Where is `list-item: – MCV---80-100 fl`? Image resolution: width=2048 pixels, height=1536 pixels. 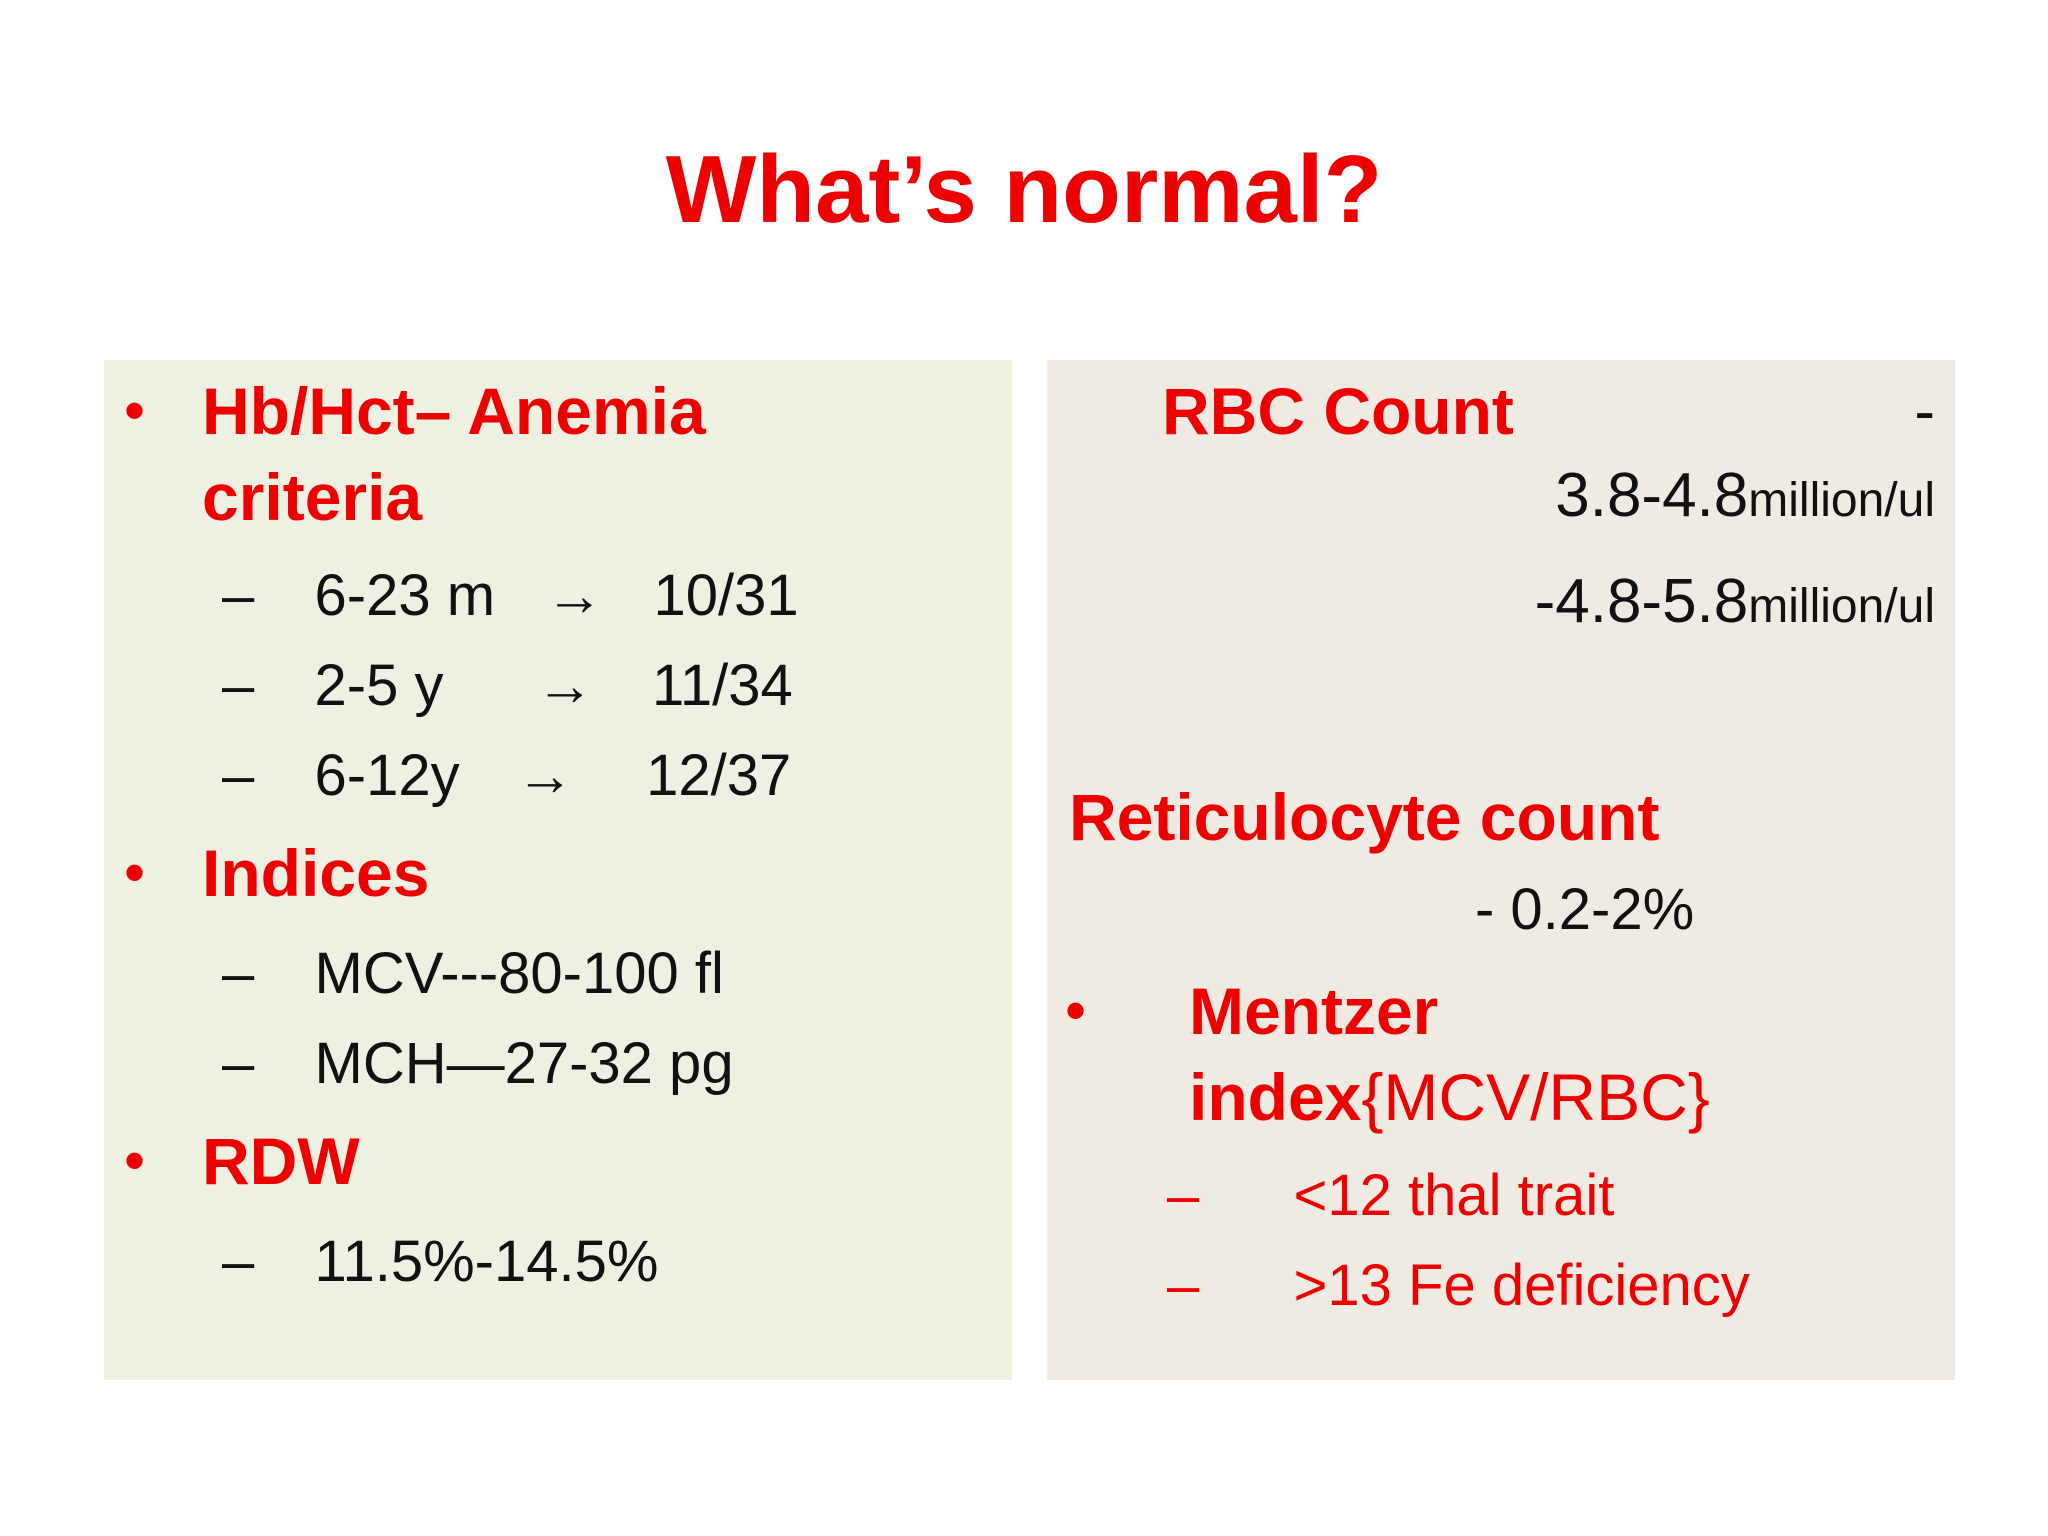
list-item: – MCV---80-100 fl is located at coordinates (473, 974).